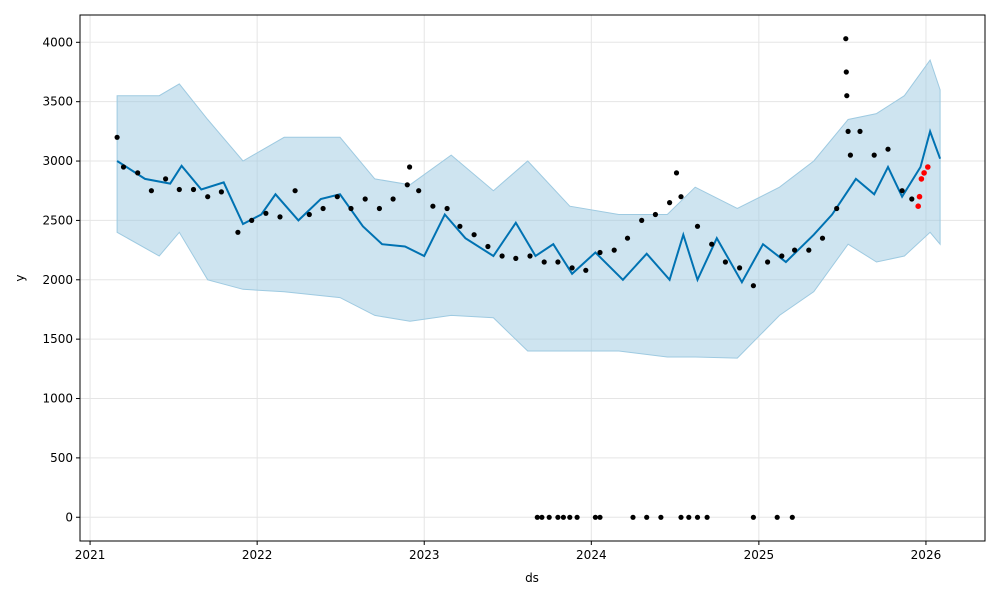 The height and width of the screenshot is (600, 1000). Describe the element at coordinates (20, 277) in the screenshot. I see `y-axis-title: y` at that location.